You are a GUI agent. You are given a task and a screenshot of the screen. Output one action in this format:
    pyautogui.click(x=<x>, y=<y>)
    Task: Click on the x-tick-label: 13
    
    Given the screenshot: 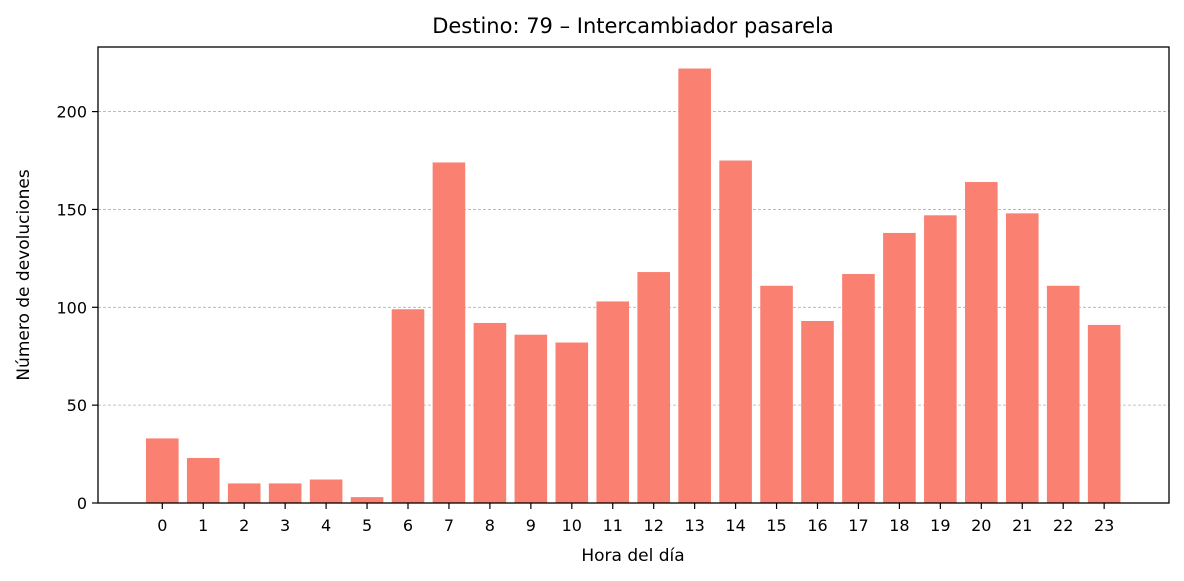 What is the action you would take?
    pyautogui.click(x=694, y=525)
    